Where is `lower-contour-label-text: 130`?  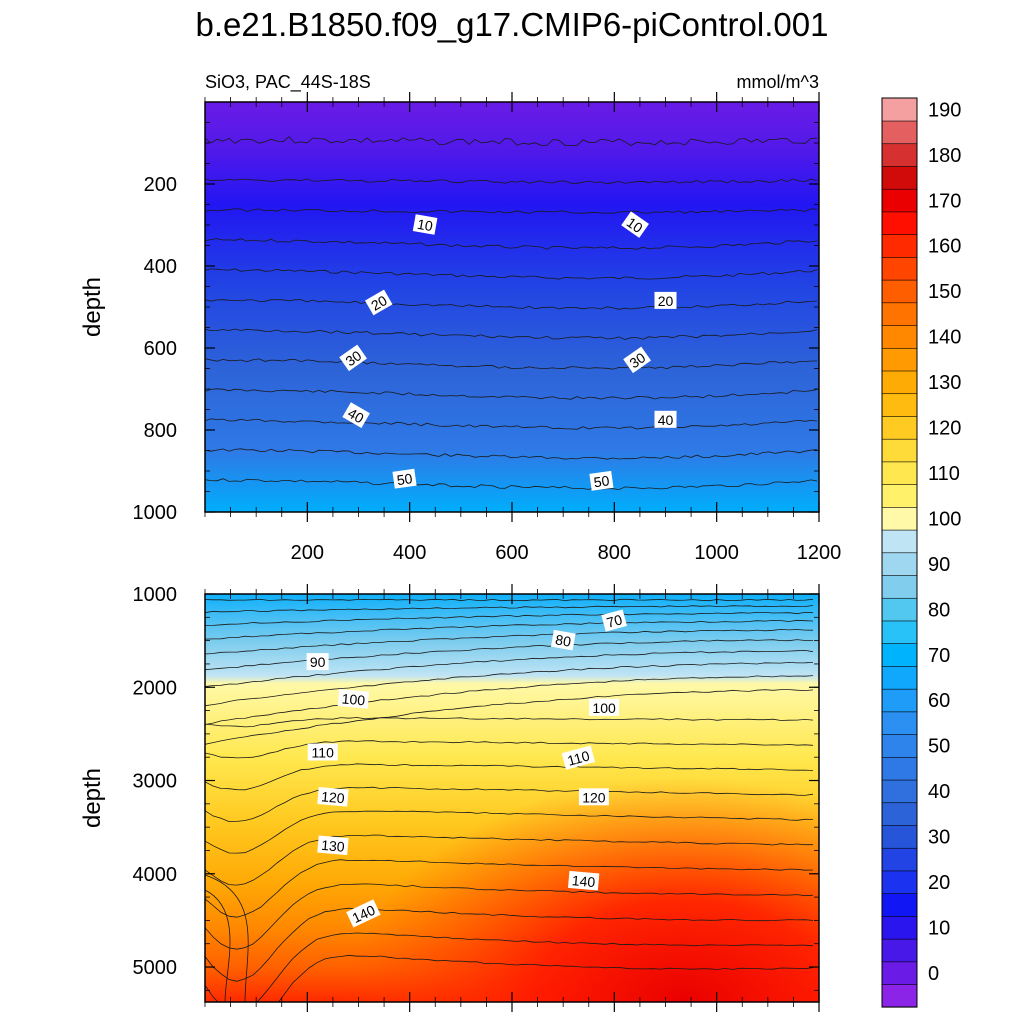 lower-contour-label-text: 130 is located at coordinates (333, 846).